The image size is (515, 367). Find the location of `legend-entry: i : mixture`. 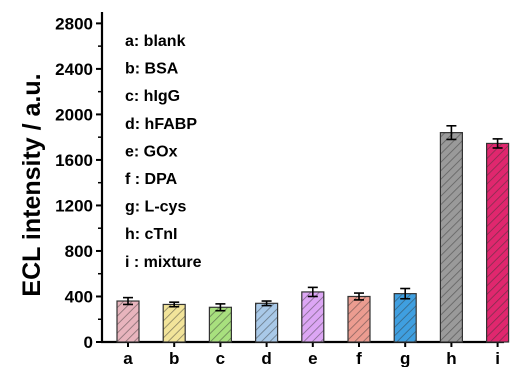

legend-entry: i : mixture is located at coordinates (163, 262).